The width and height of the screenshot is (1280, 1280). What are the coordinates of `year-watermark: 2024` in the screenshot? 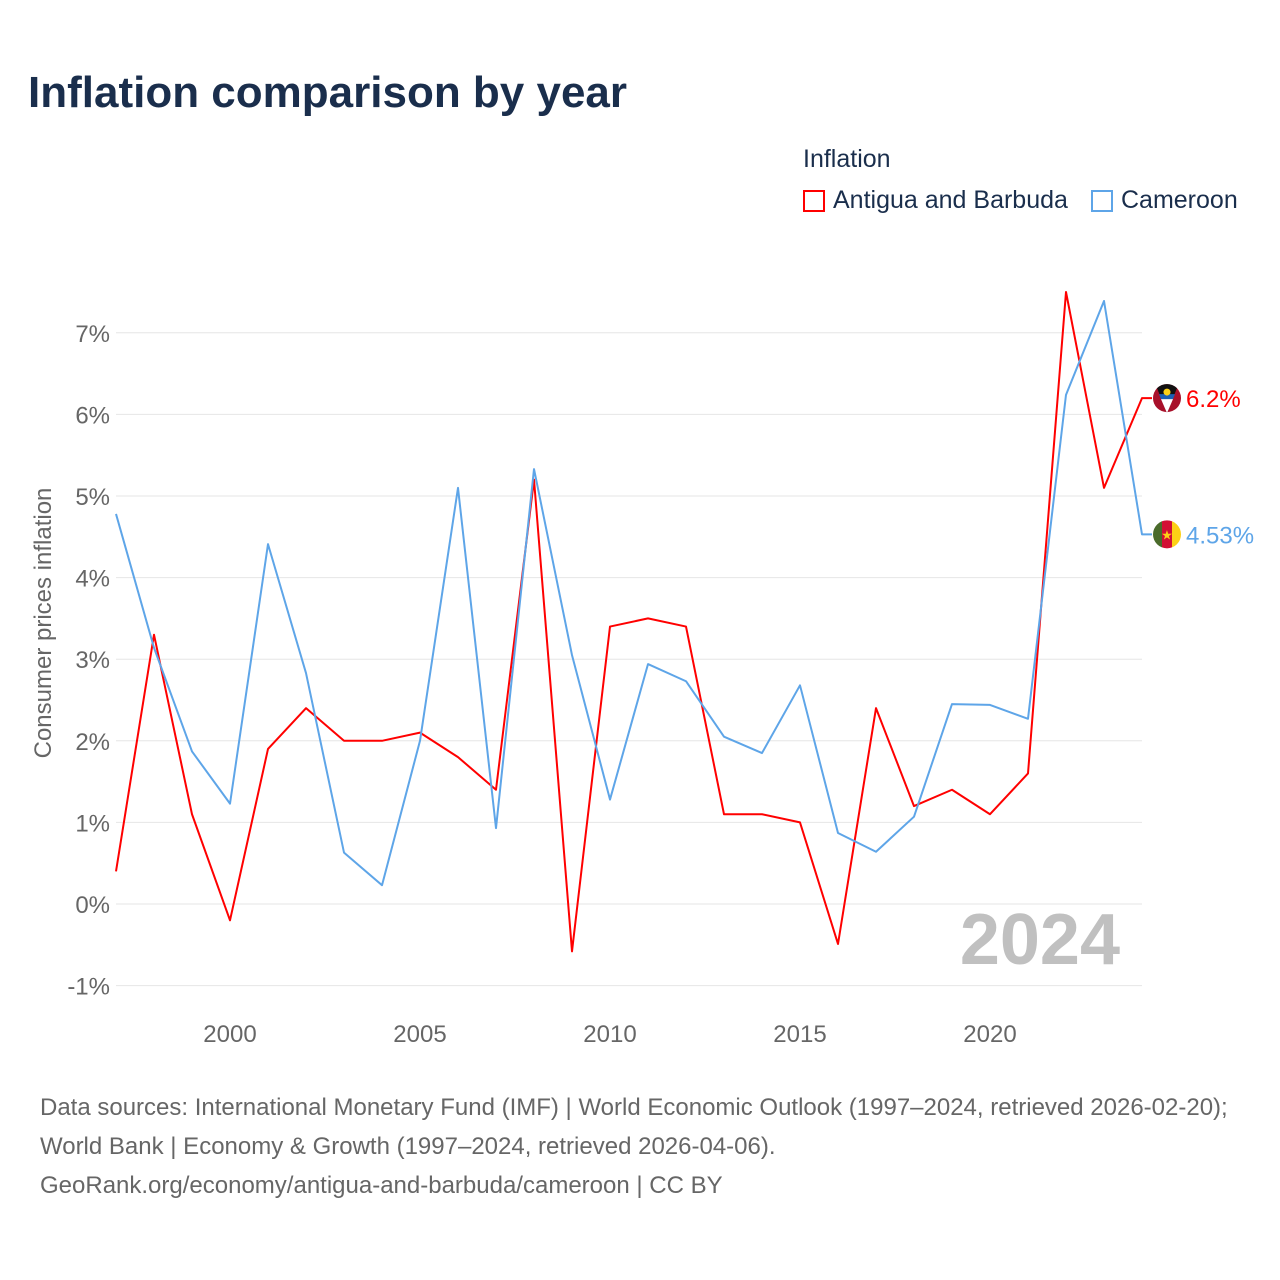 It's located at (1040, 940).